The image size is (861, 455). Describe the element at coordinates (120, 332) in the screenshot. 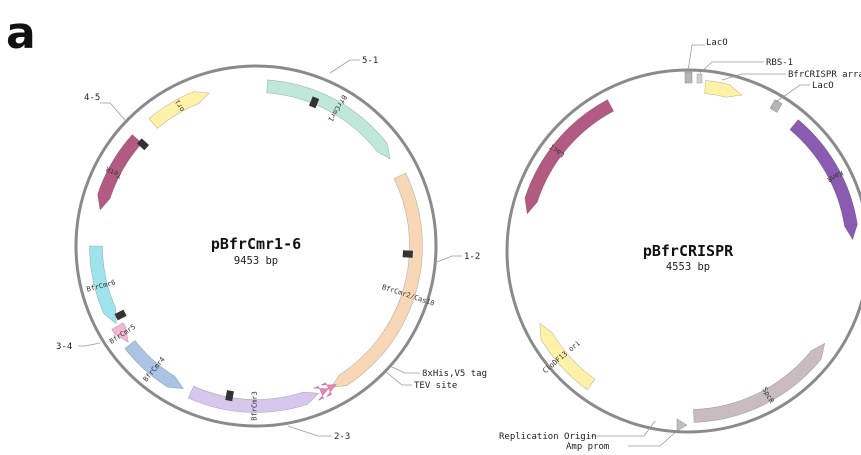

I see `bfrcmr5-arrow` at that location.